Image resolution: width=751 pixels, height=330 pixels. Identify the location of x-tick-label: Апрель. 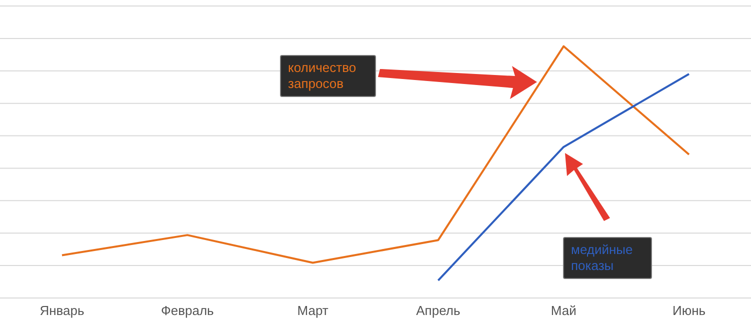
(438, 310).